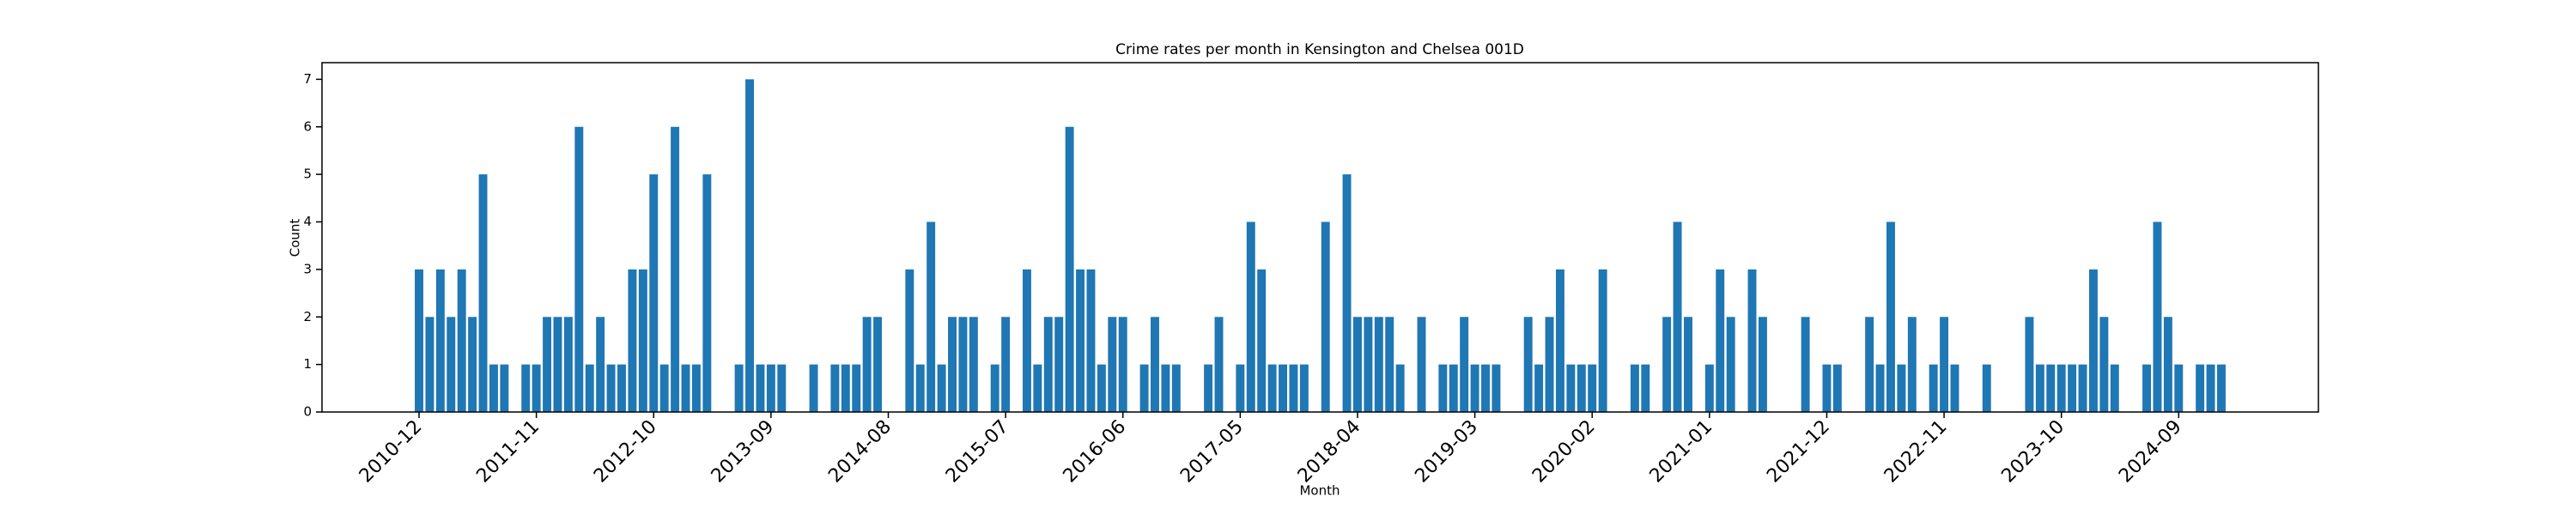  I want to click on x-tick-label: 2017-05, so click(1212, 452).